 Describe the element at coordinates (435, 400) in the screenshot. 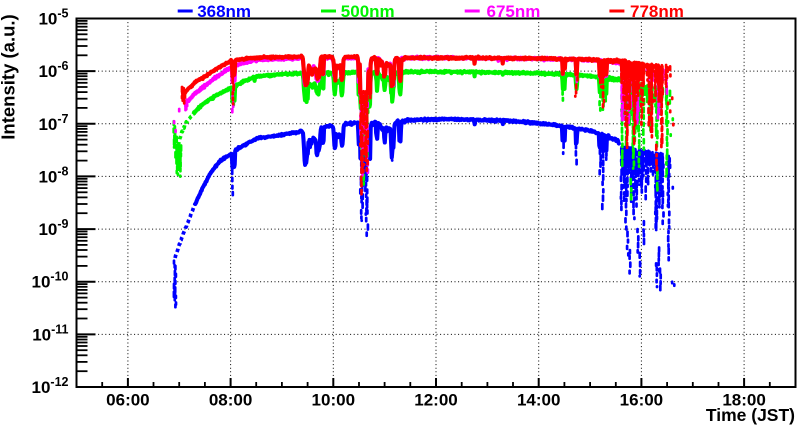

I see `svg-text: 12:00` at that location.